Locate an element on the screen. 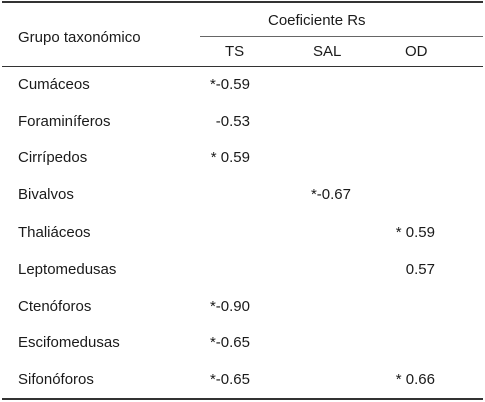  row-taxon: Cumáceos is located at coordinates (54, 84).